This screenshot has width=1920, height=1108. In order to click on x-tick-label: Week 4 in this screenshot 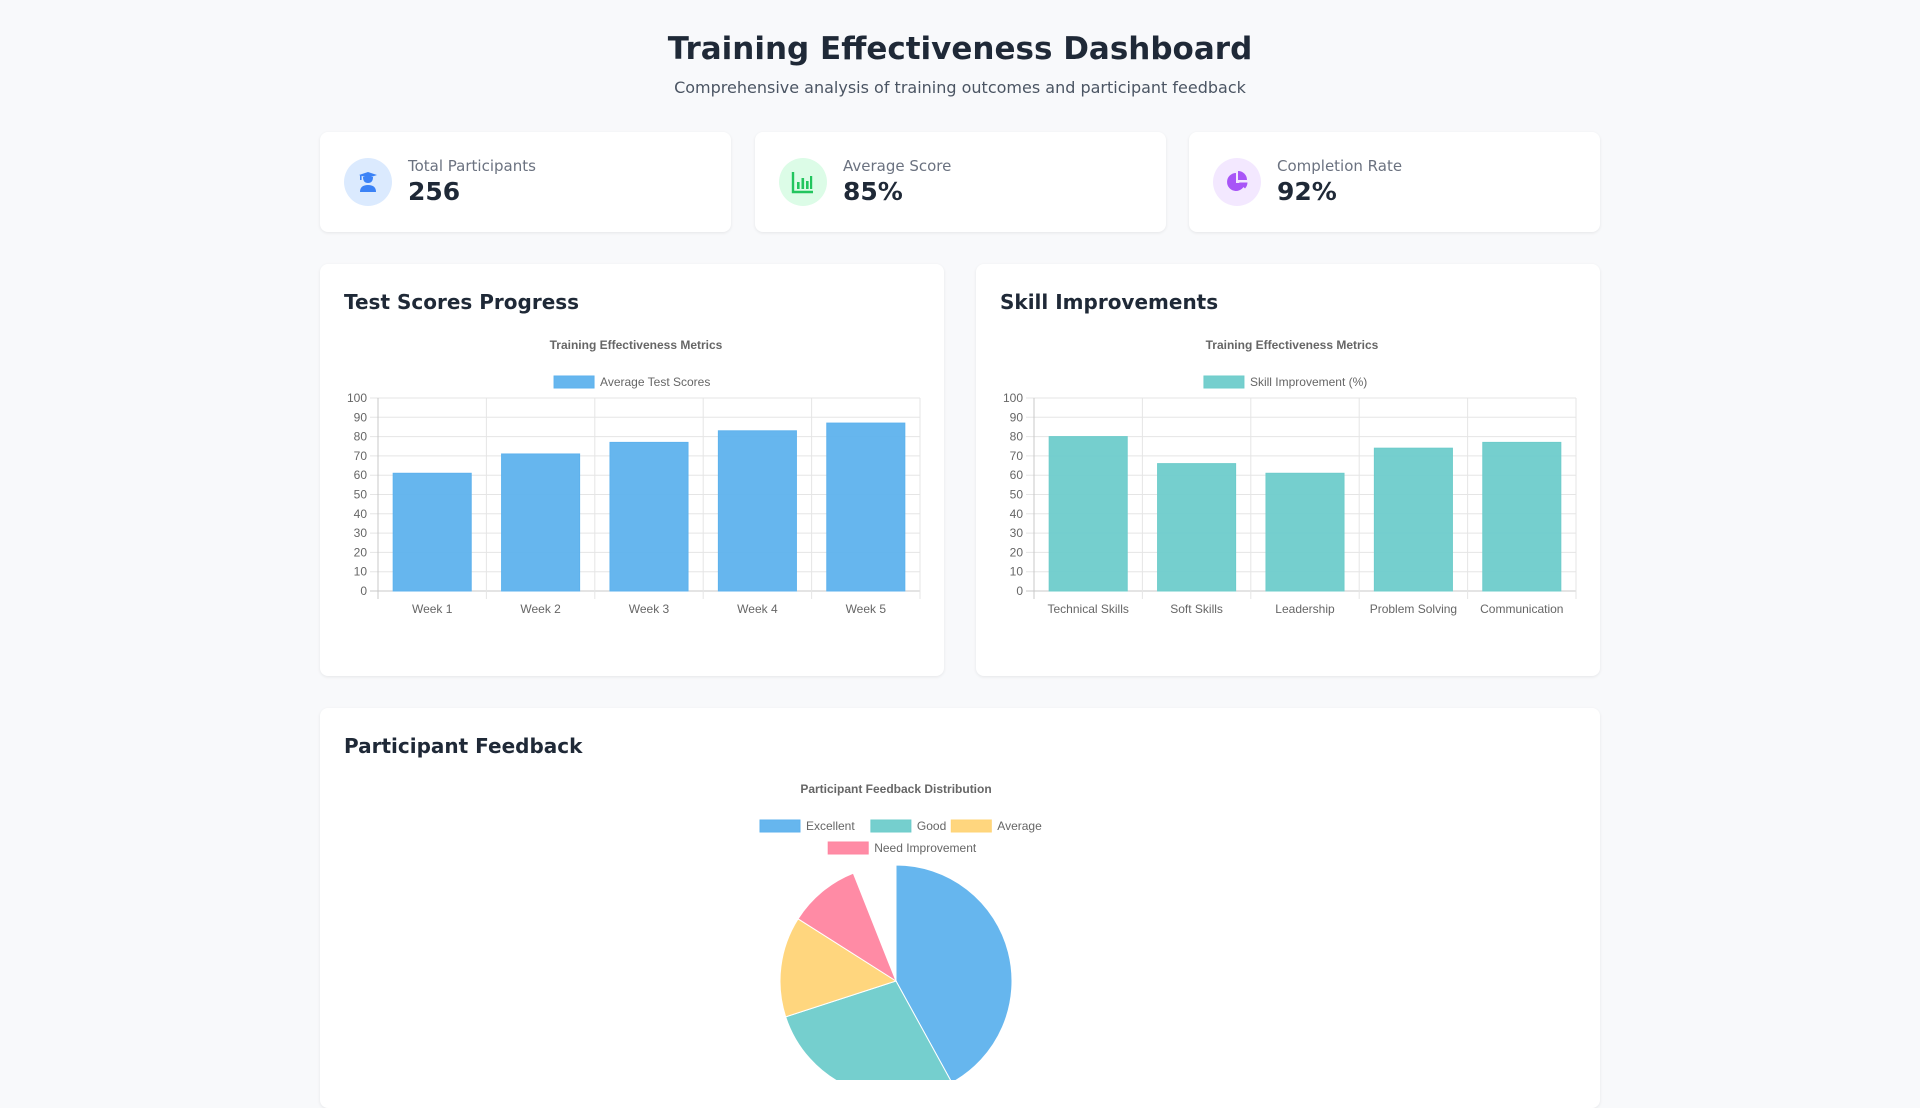, I will do `click(757, 609)`.